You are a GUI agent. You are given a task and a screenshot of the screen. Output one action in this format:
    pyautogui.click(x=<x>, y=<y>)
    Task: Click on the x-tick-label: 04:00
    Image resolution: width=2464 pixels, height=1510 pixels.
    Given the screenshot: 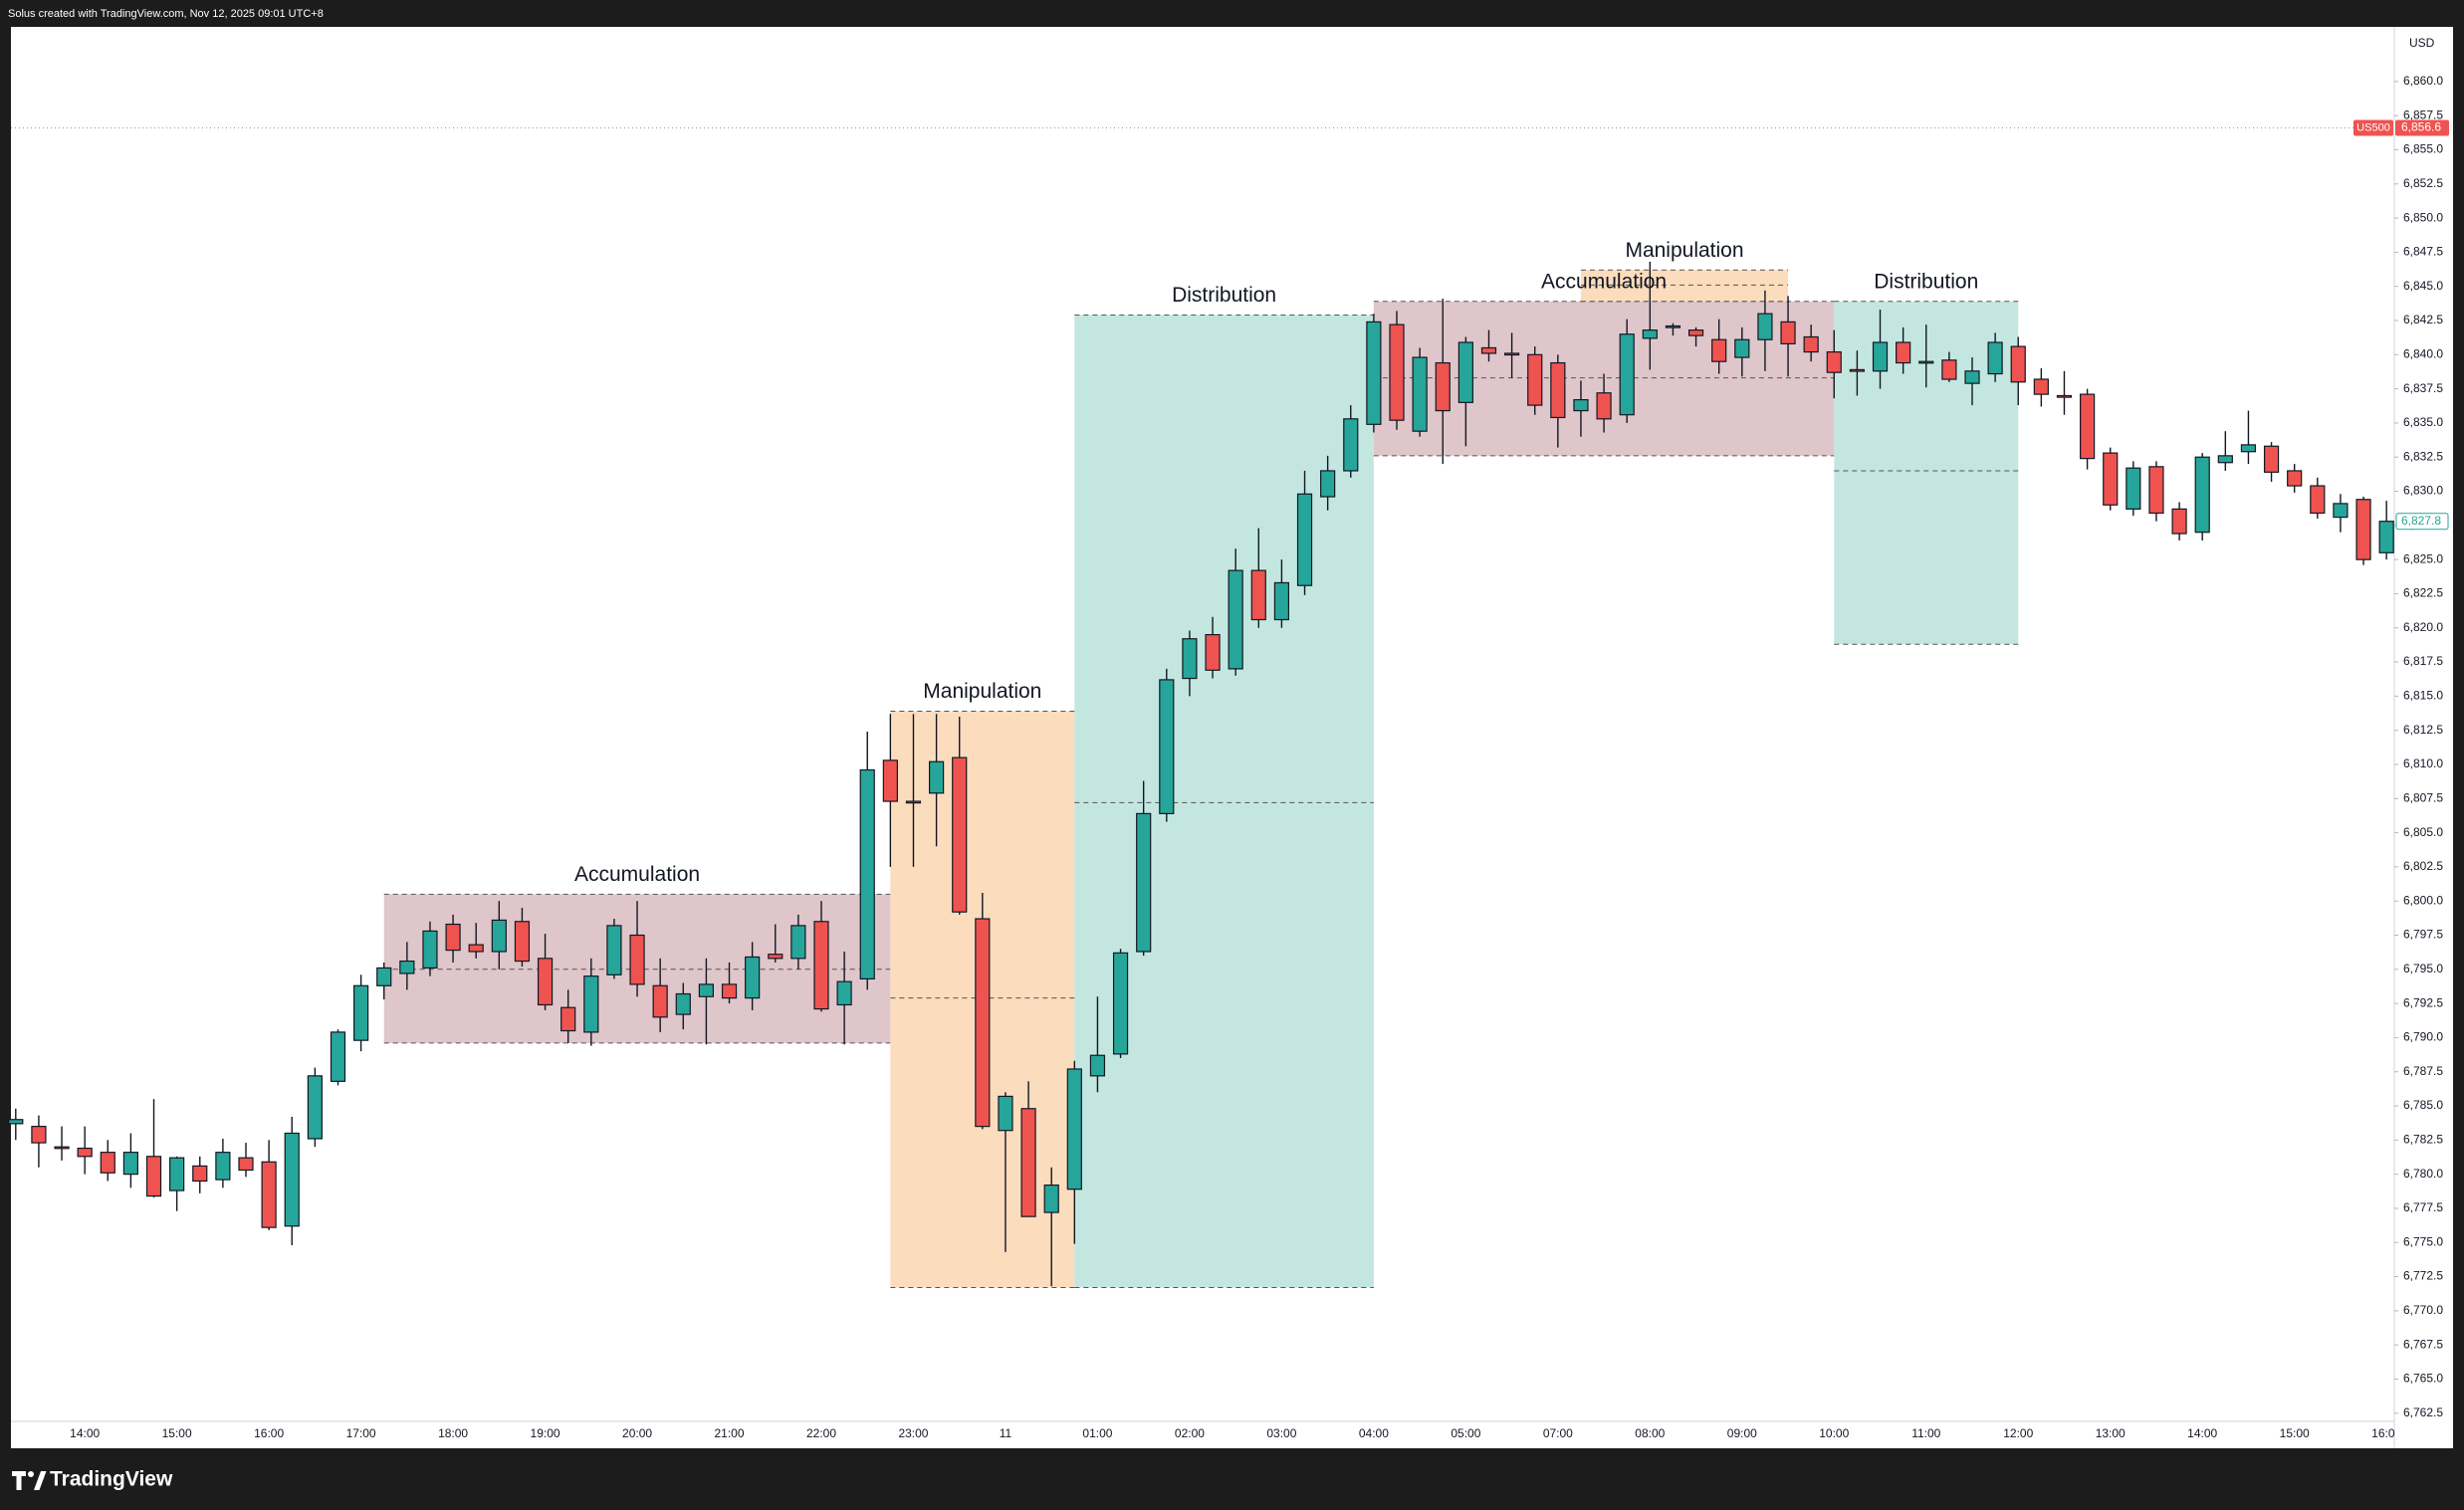 What is the action you would take?
    pyautogui.click(x=1374, y=1433)
    